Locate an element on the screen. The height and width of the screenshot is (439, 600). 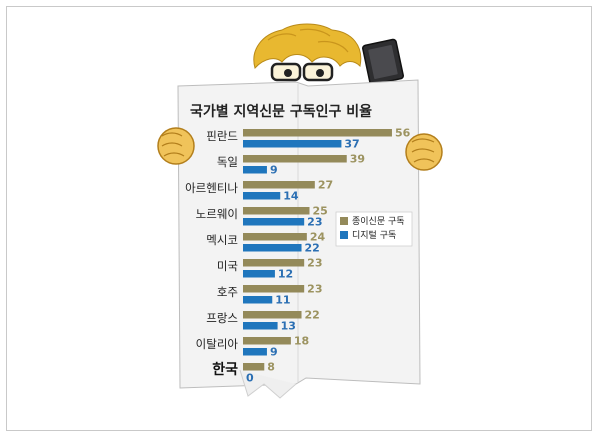
category-label: 멕시코 is located at coordinates (222, 240).